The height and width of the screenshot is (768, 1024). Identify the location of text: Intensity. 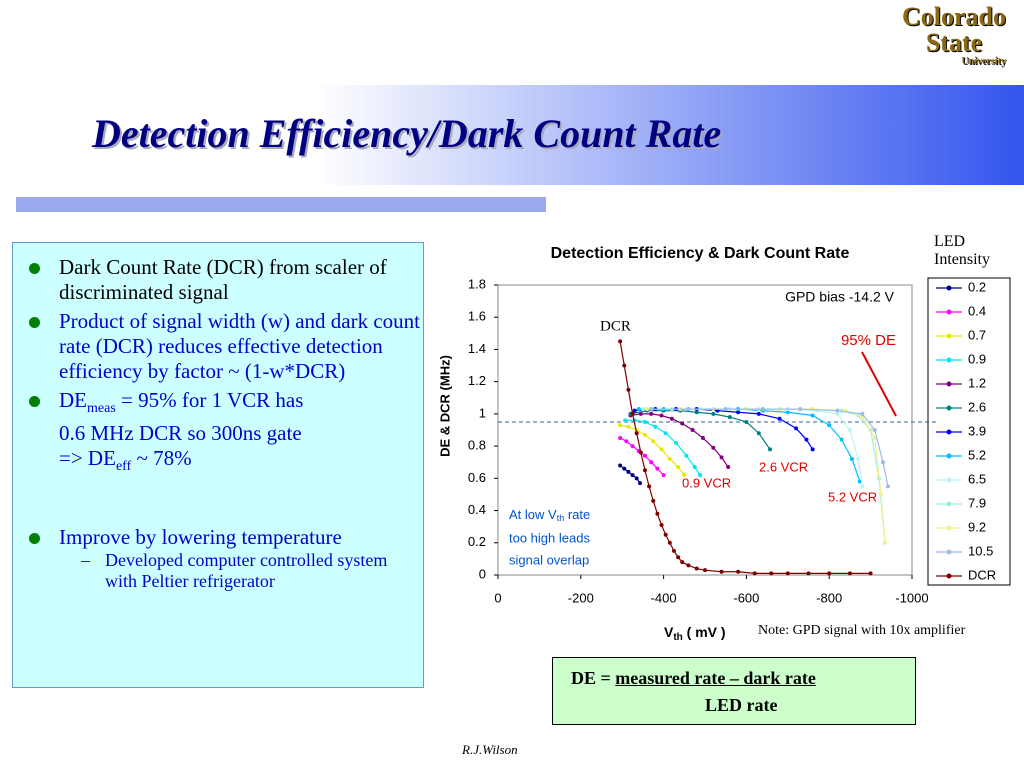
(962, 259).